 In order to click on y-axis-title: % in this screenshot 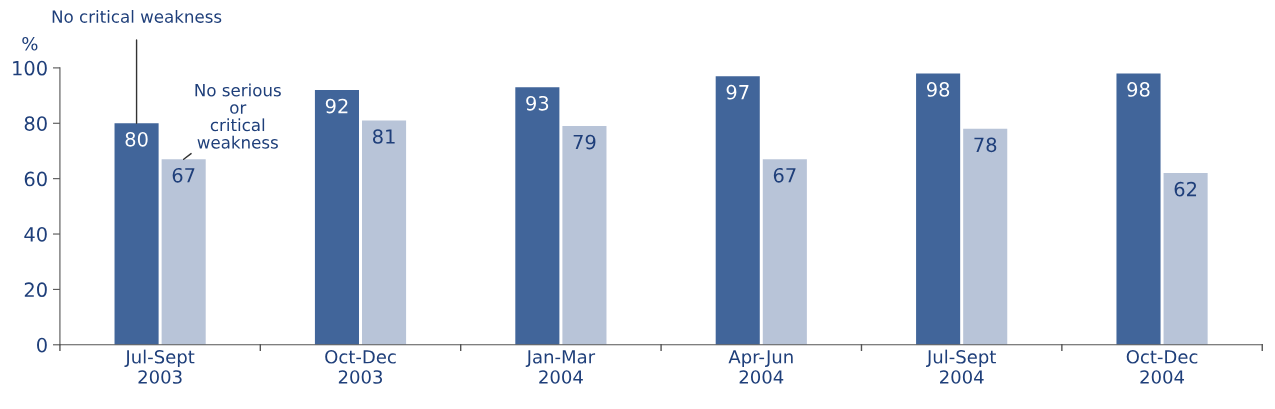, I will do `click(30, 43)`.